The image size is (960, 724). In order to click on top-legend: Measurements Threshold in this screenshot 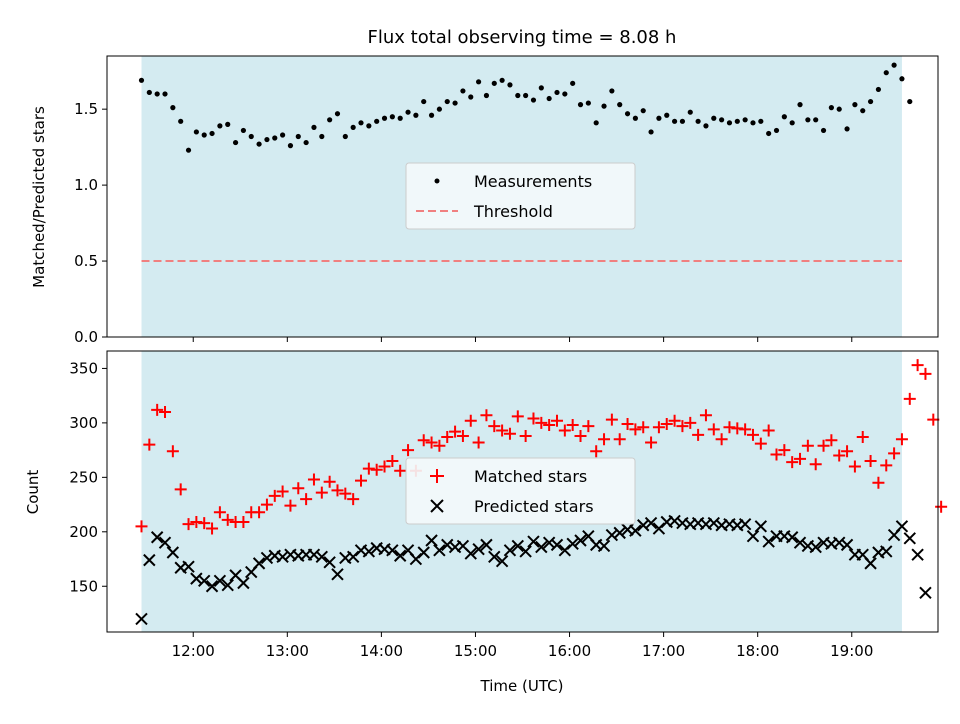, I will do `click(520, 196)`.